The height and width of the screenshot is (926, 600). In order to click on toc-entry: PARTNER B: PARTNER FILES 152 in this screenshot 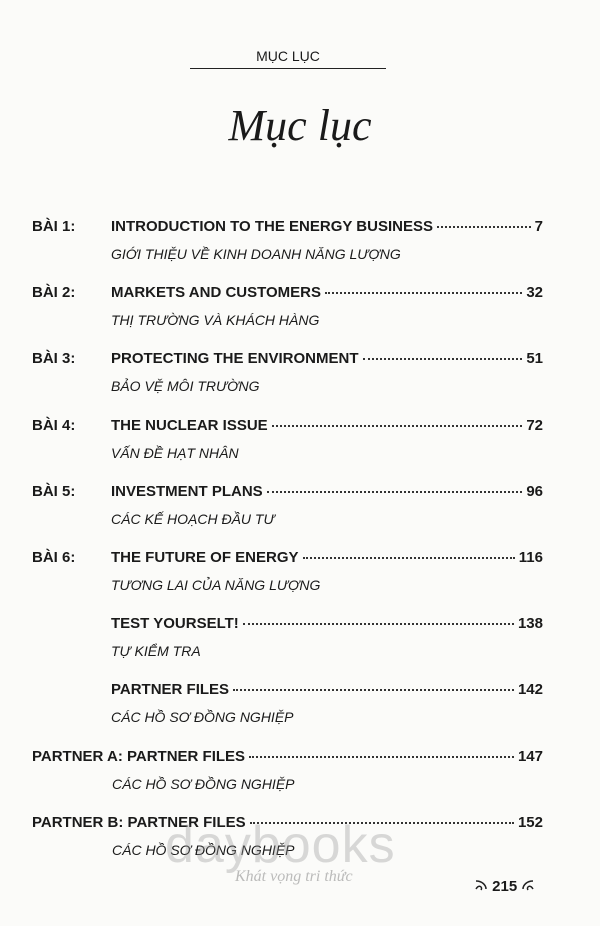, I will do `click(287, 825)`.